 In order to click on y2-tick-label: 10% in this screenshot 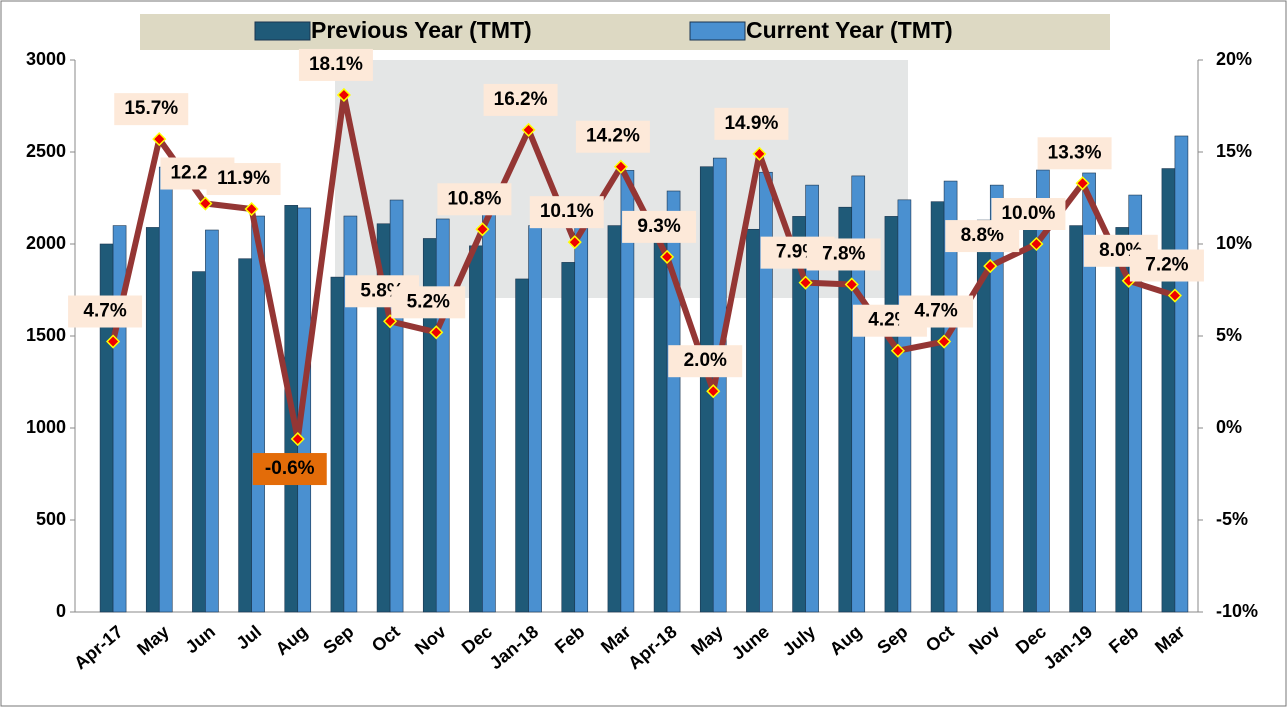, I will do `click(1234, 243)`.